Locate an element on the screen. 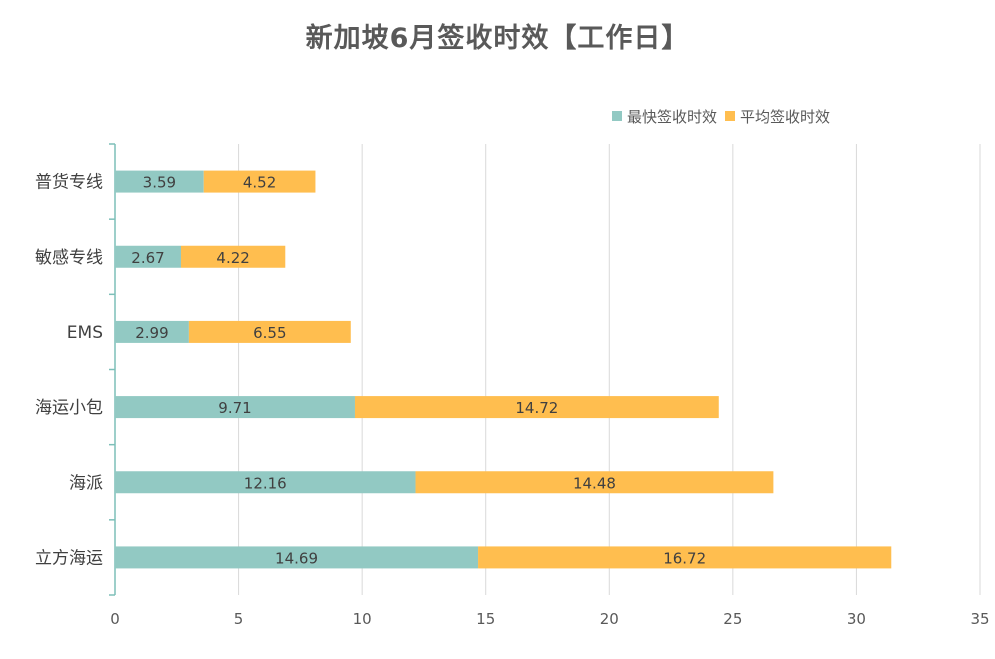  legend: 最快签收时效 平均签收时效 is located at coordinates (725, 116).